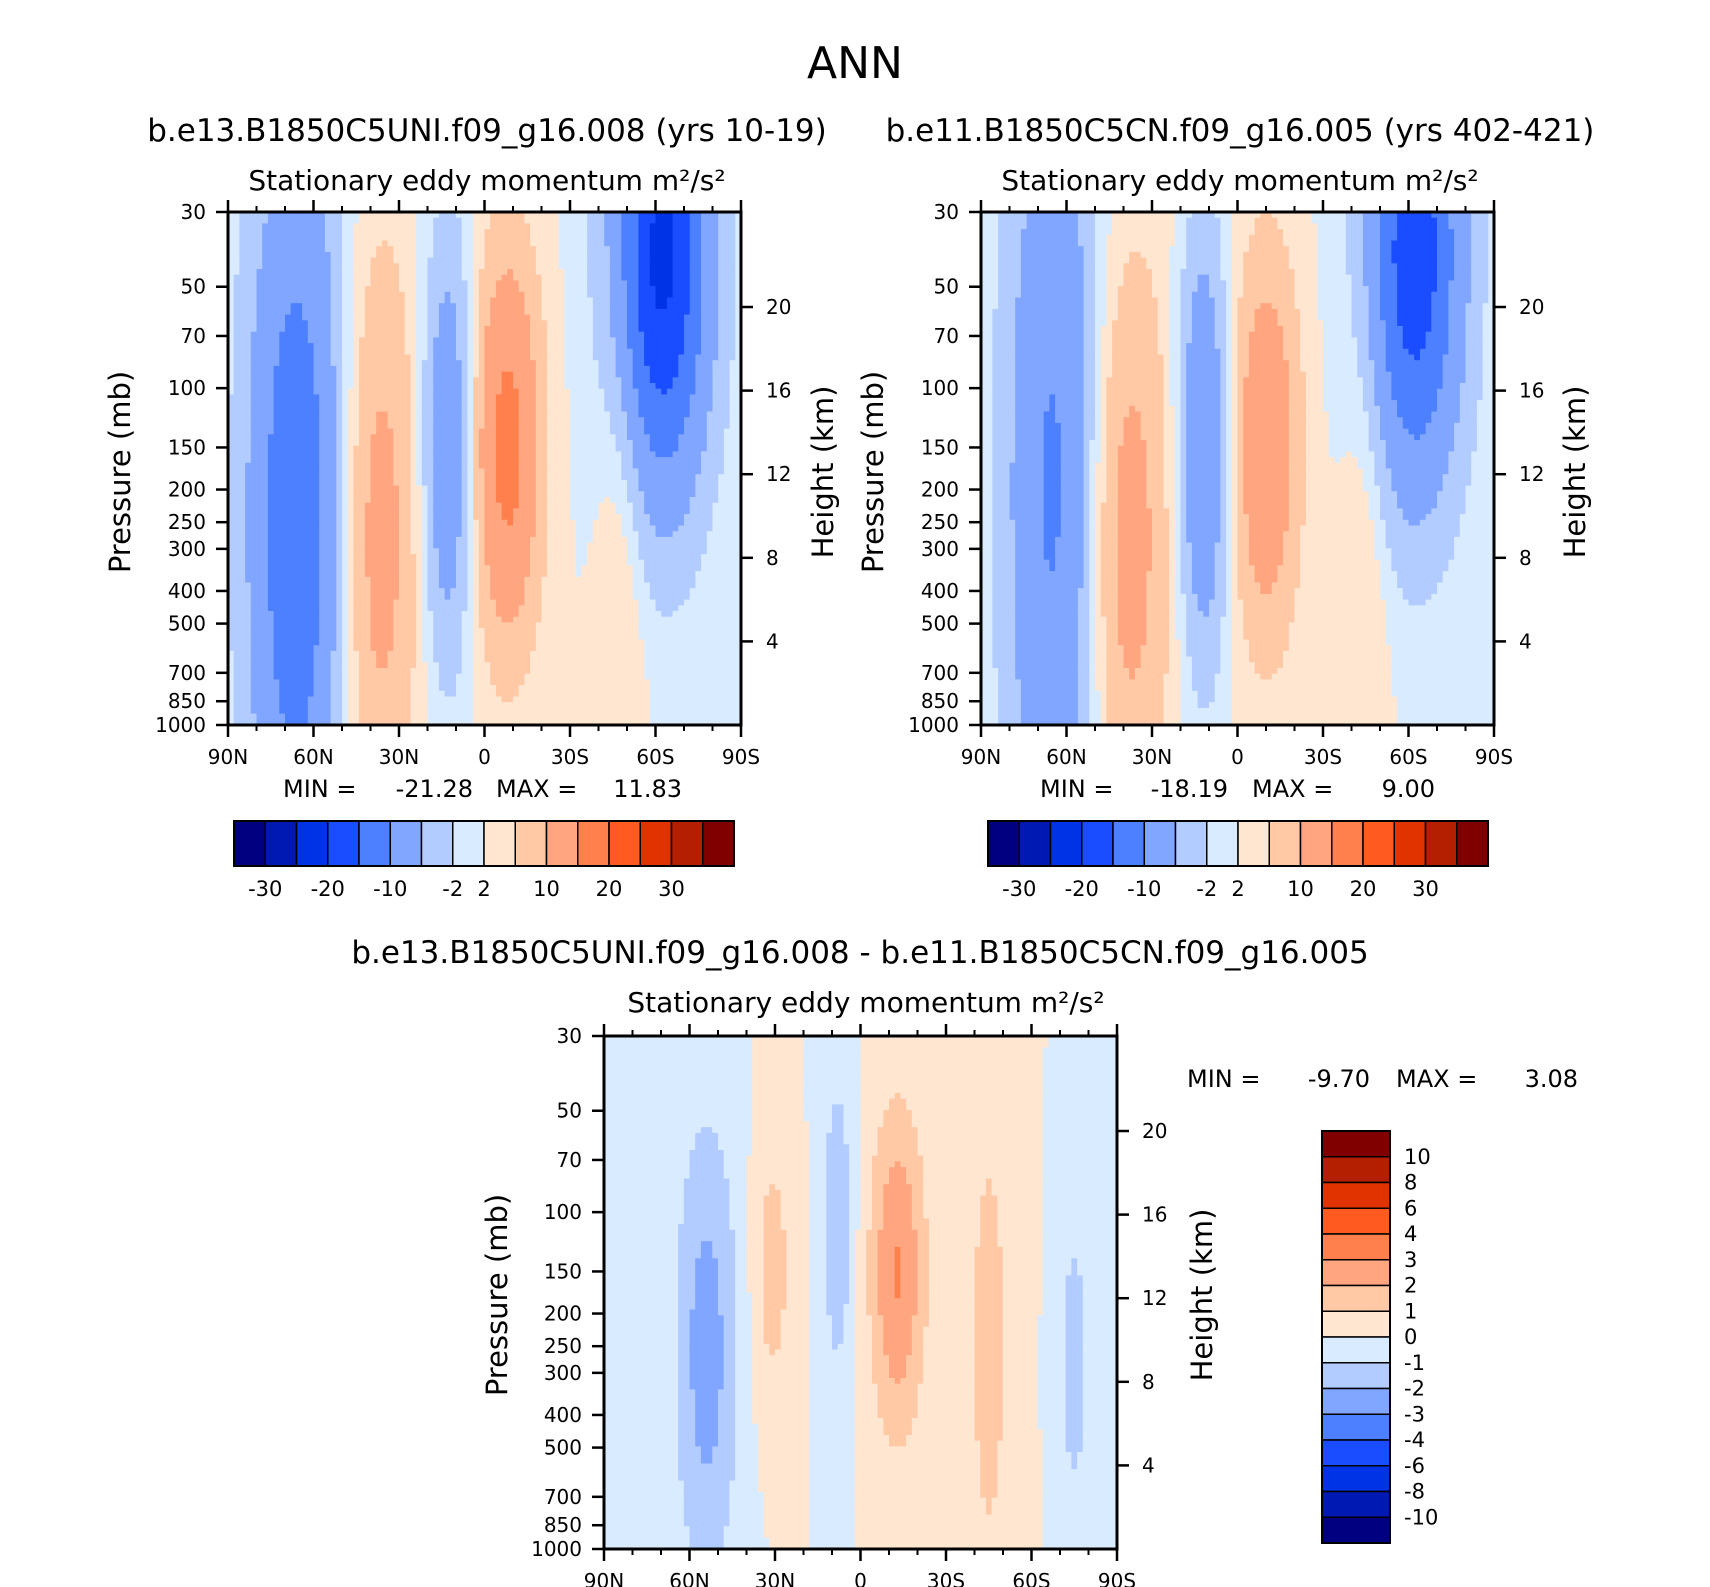 This screenshot has width=1710, height=1587. I want to click on case2-colorbar-label: -2, so click(1206, 889).